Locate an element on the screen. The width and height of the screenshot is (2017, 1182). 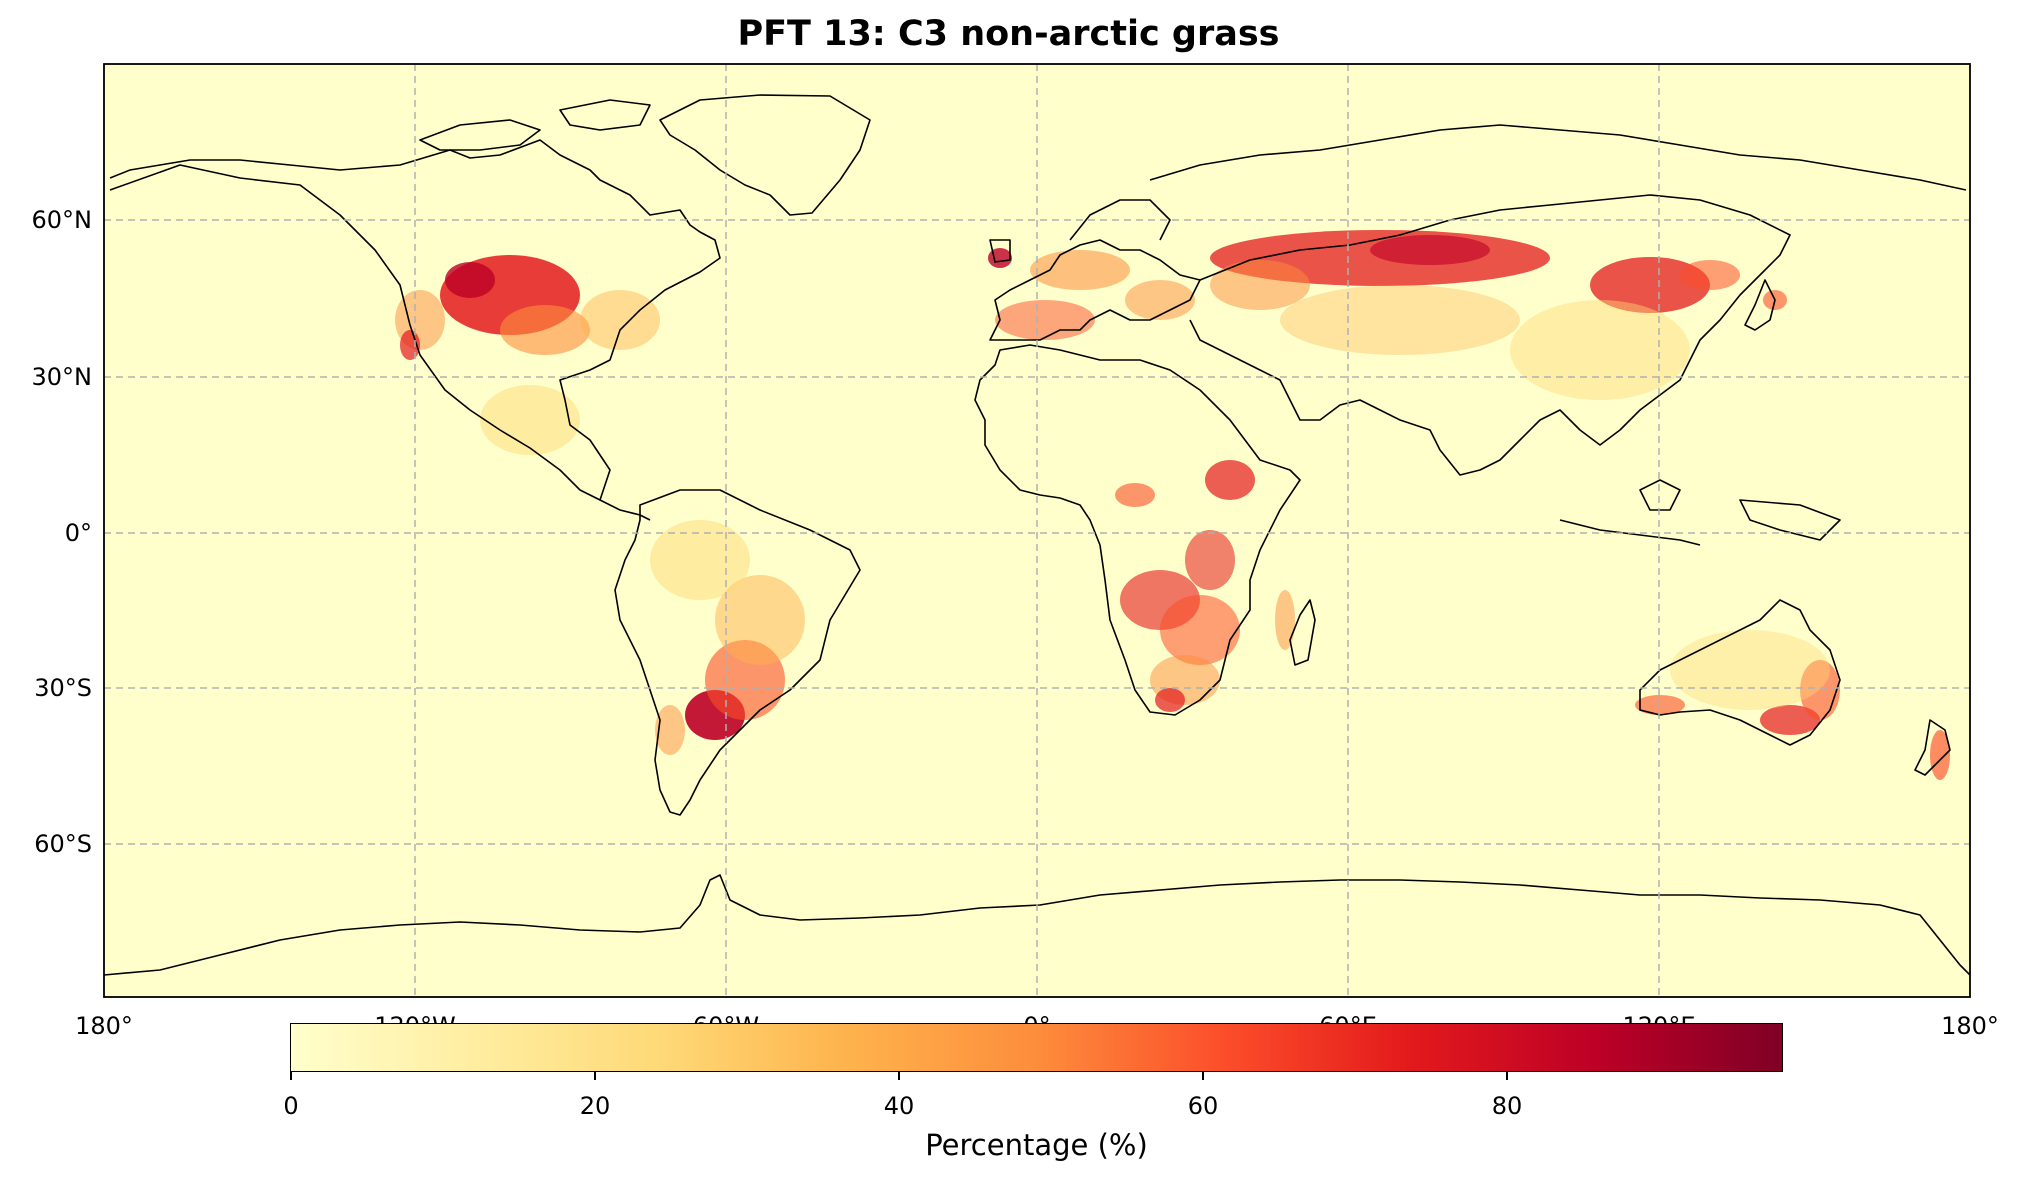
coastline-asia is located at coordinates (1490, 335).